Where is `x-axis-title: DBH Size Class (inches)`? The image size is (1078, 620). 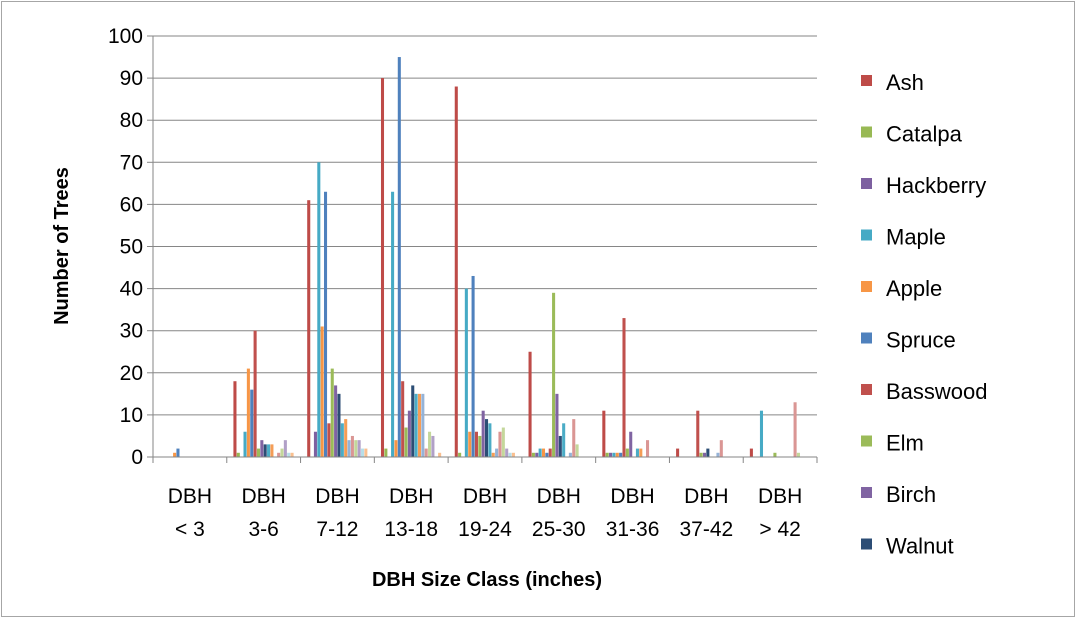 x-axis-title: DBH Size Class (inches) is located at coordinates (487, 580).